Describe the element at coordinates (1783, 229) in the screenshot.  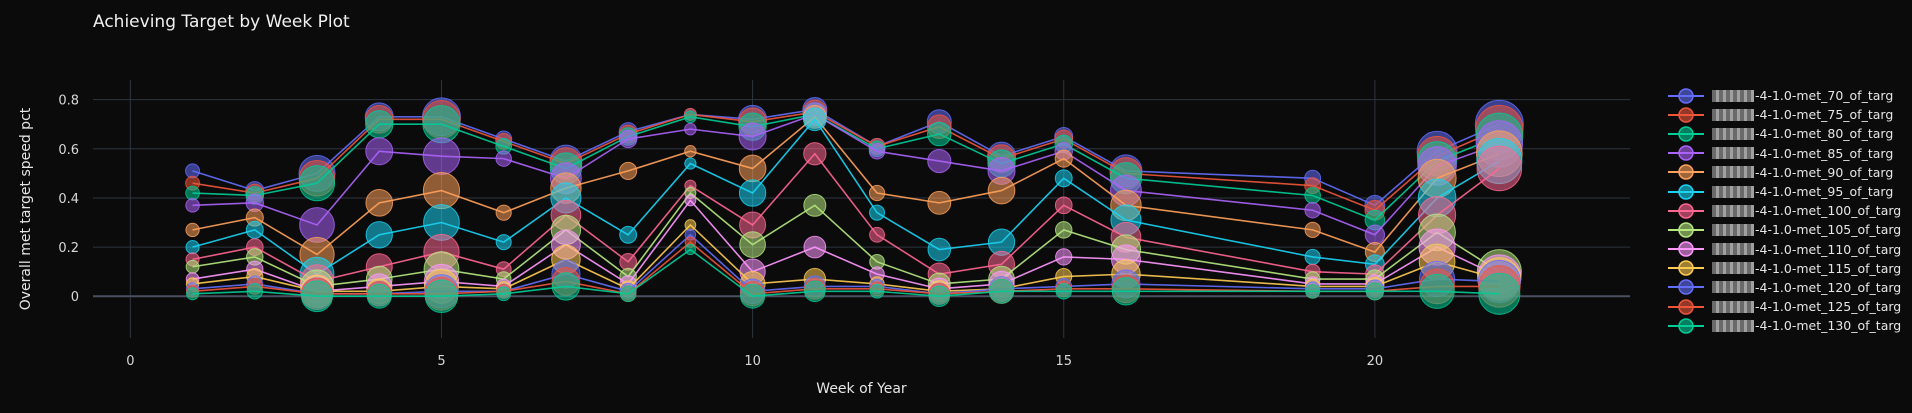
I see `legend-item: -4-1.0-met_105_of_targ` at that location.